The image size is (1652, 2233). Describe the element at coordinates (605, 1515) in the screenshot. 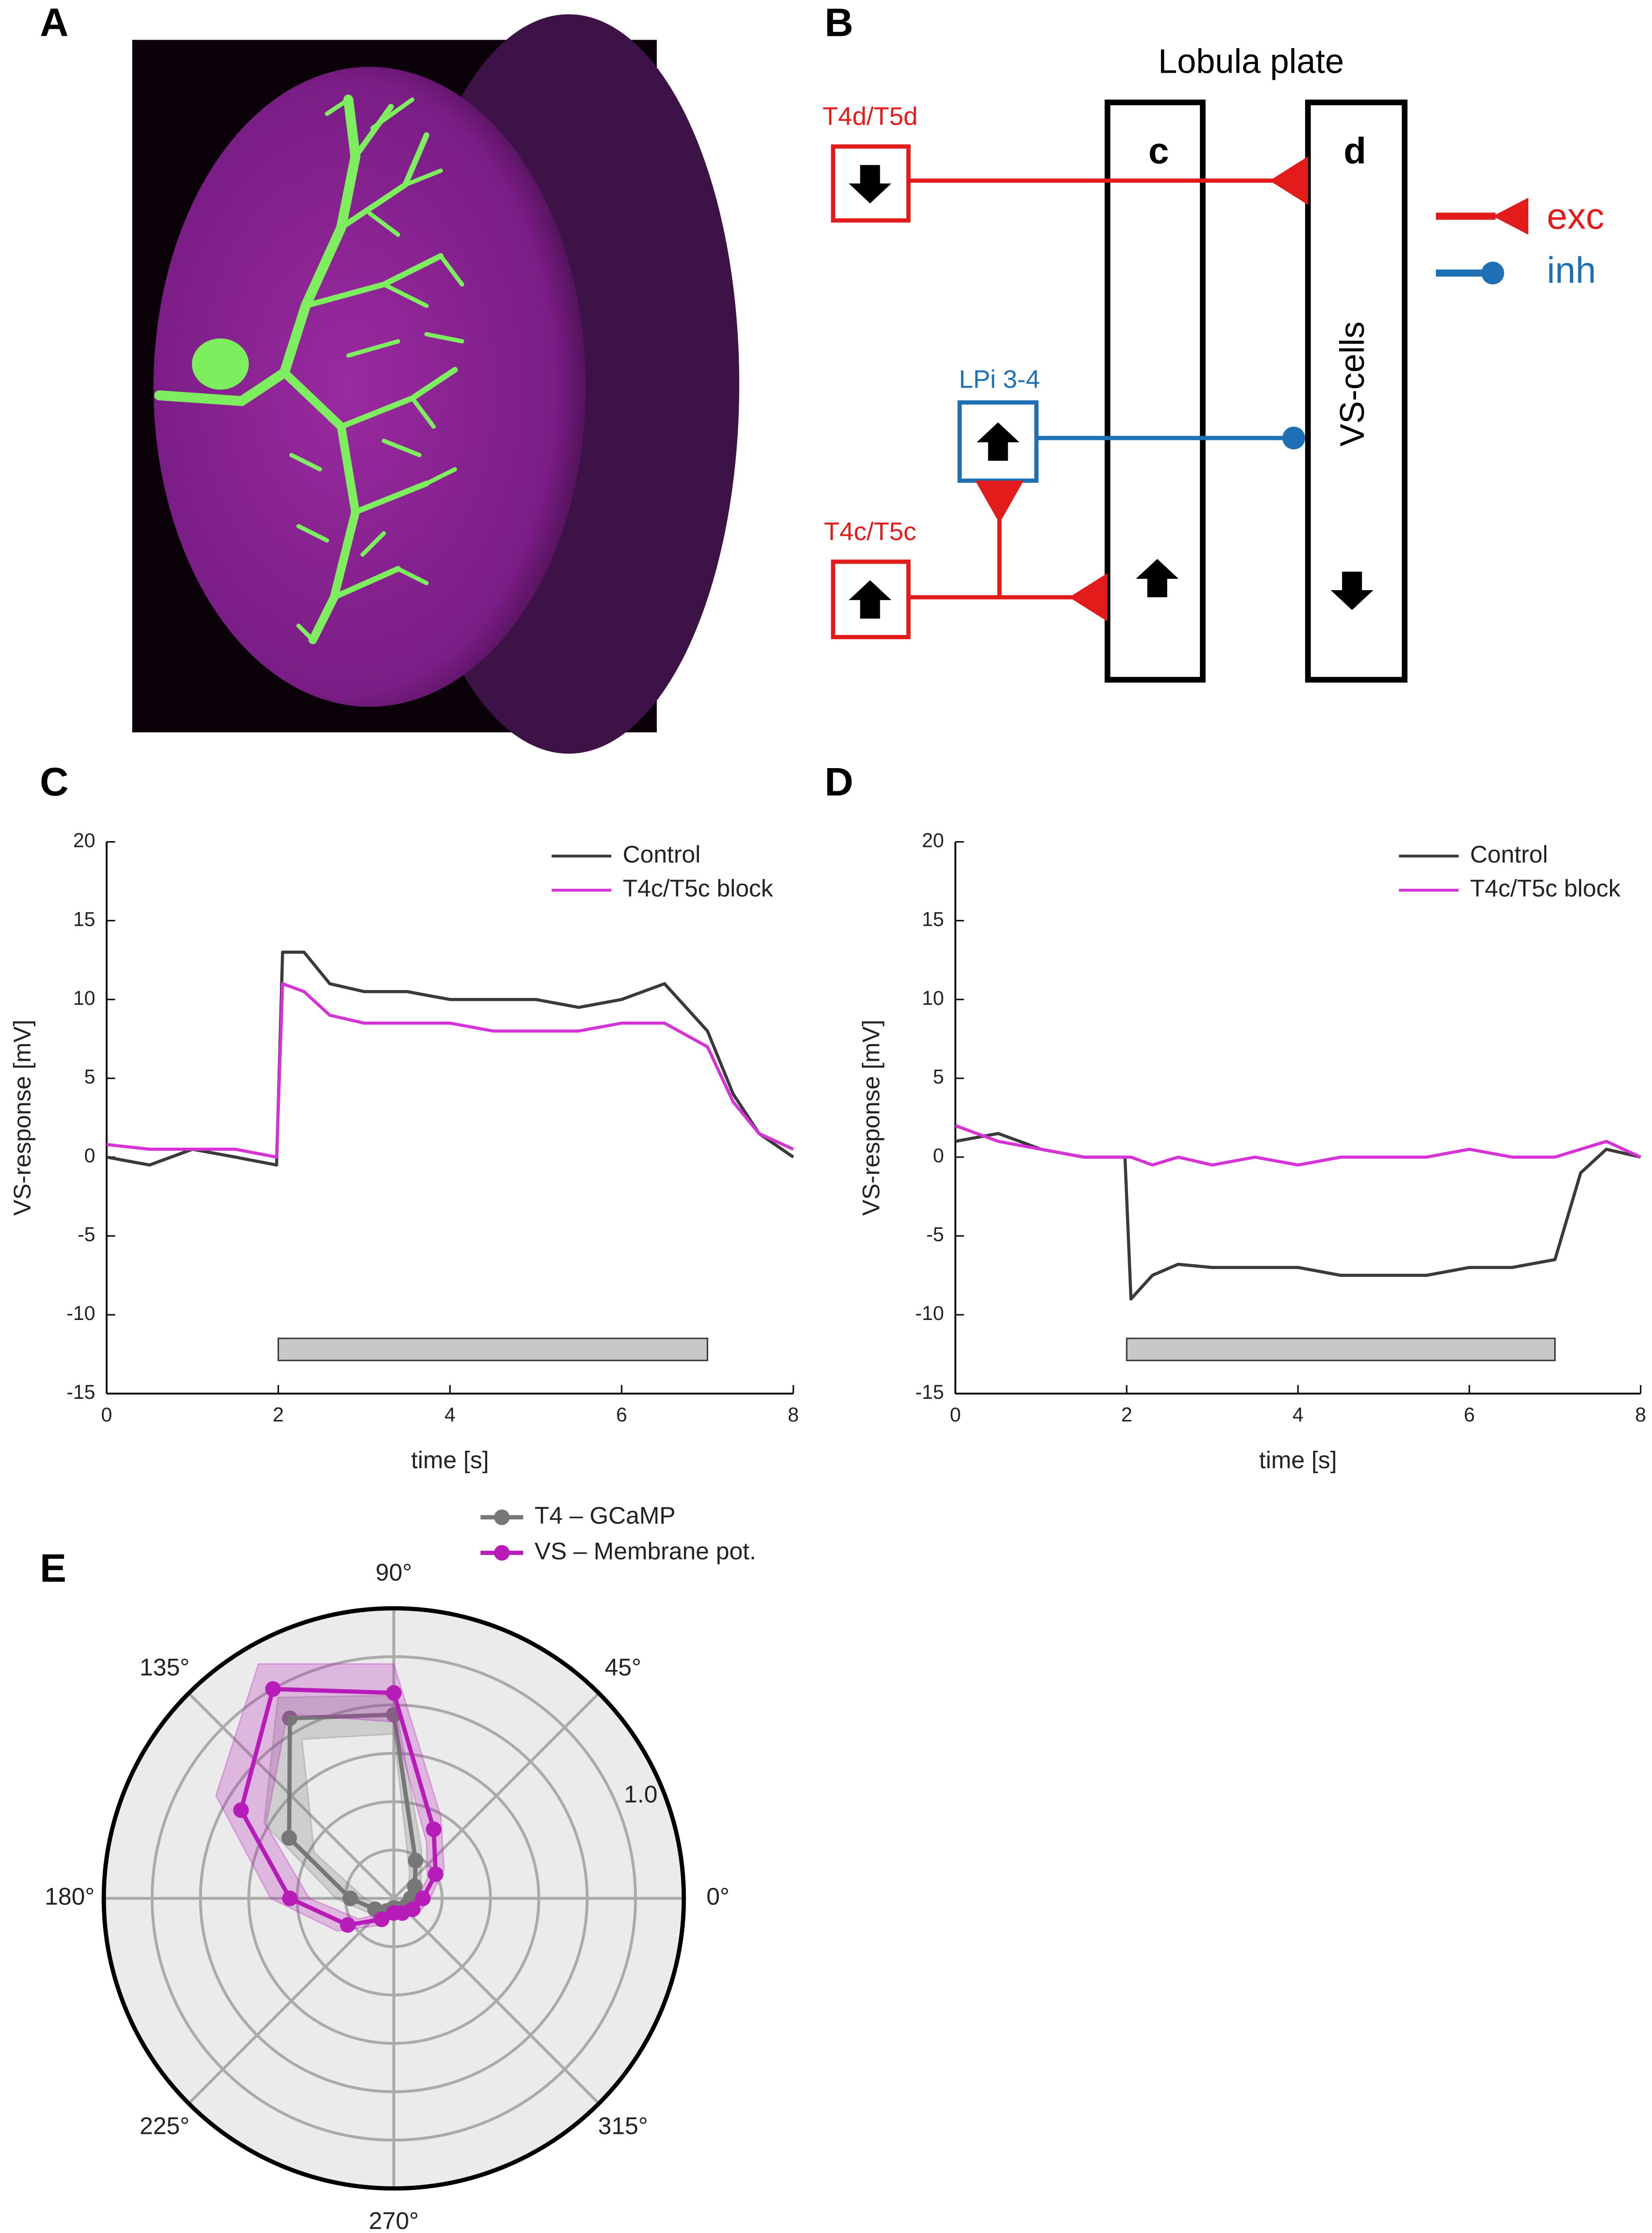

I see `legend-label: T4 – GCaMP` at that location.